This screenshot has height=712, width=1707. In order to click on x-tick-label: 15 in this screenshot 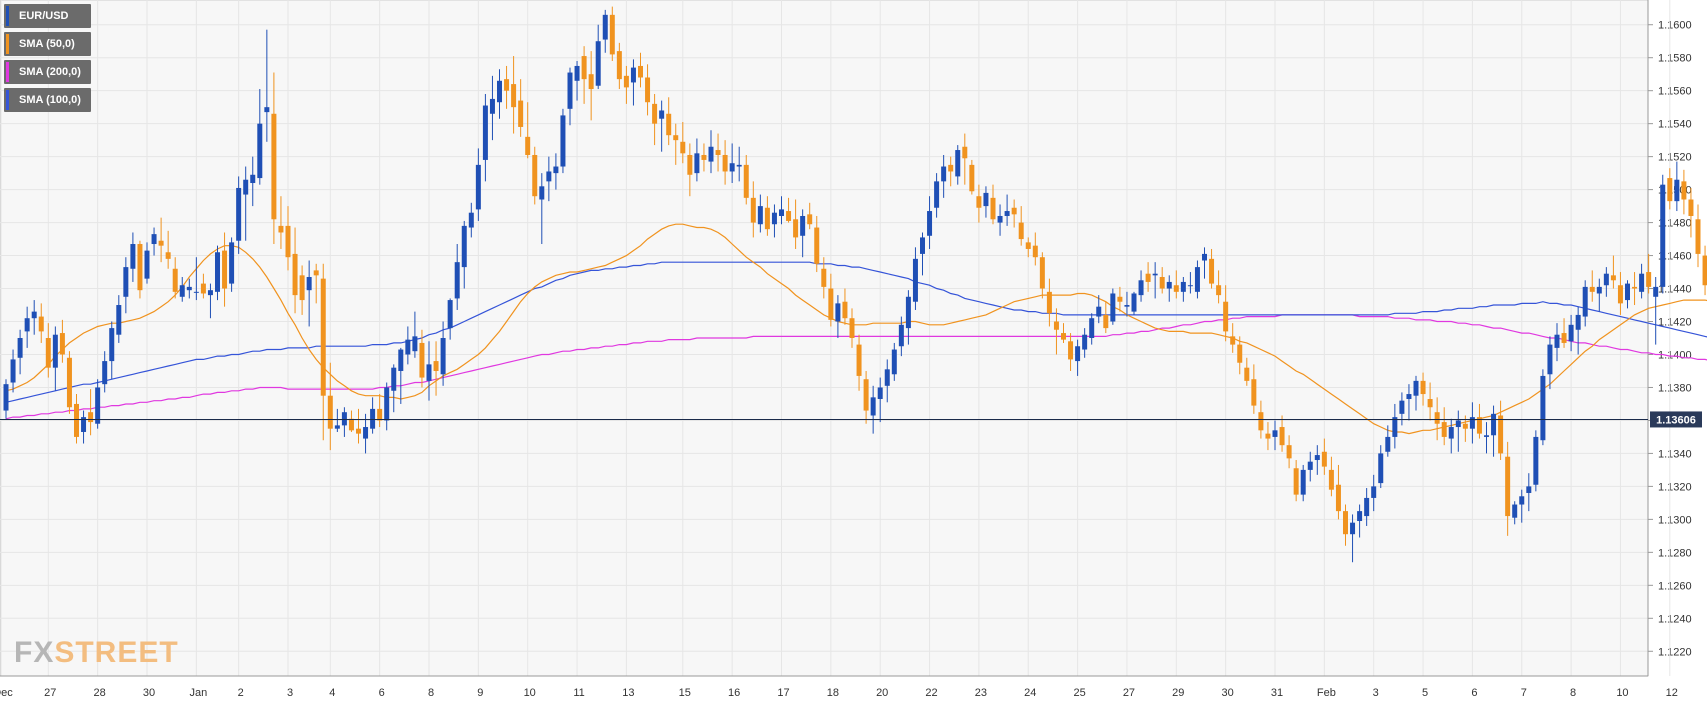, I will do `click(685, 693)`.